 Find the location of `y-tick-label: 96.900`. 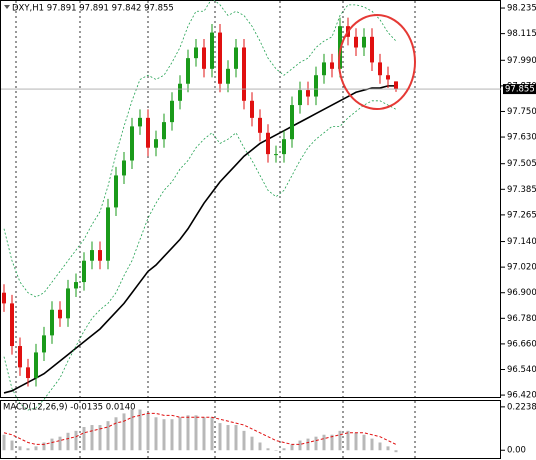

y-tick-label: 96.900 is located at coordinates (521, 293).